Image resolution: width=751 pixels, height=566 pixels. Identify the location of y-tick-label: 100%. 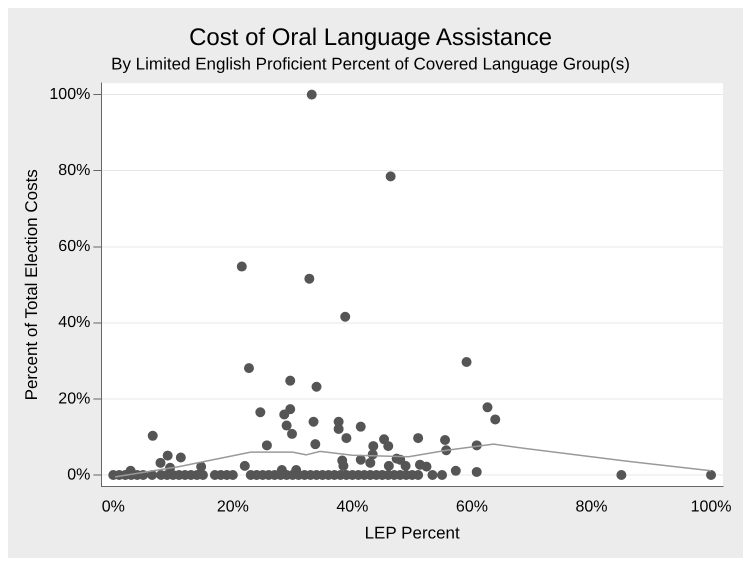
(69, 95).